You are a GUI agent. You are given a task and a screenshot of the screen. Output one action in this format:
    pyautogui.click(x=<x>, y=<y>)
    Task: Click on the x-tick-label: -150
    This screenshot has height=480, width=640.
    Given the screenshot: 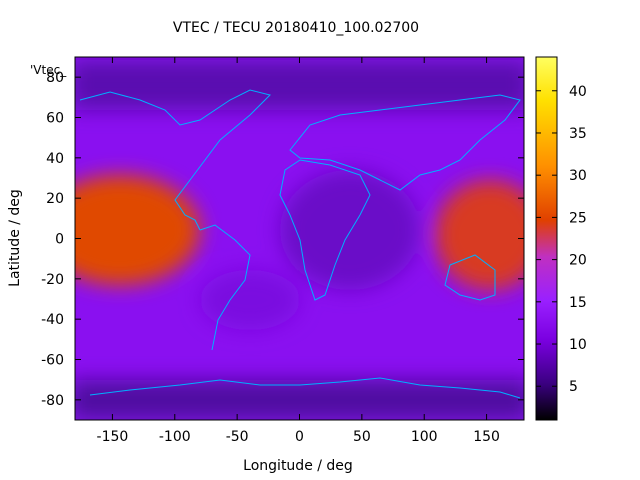 What is the action you would take?
    pyautogui.click(x=113, y=437)
    